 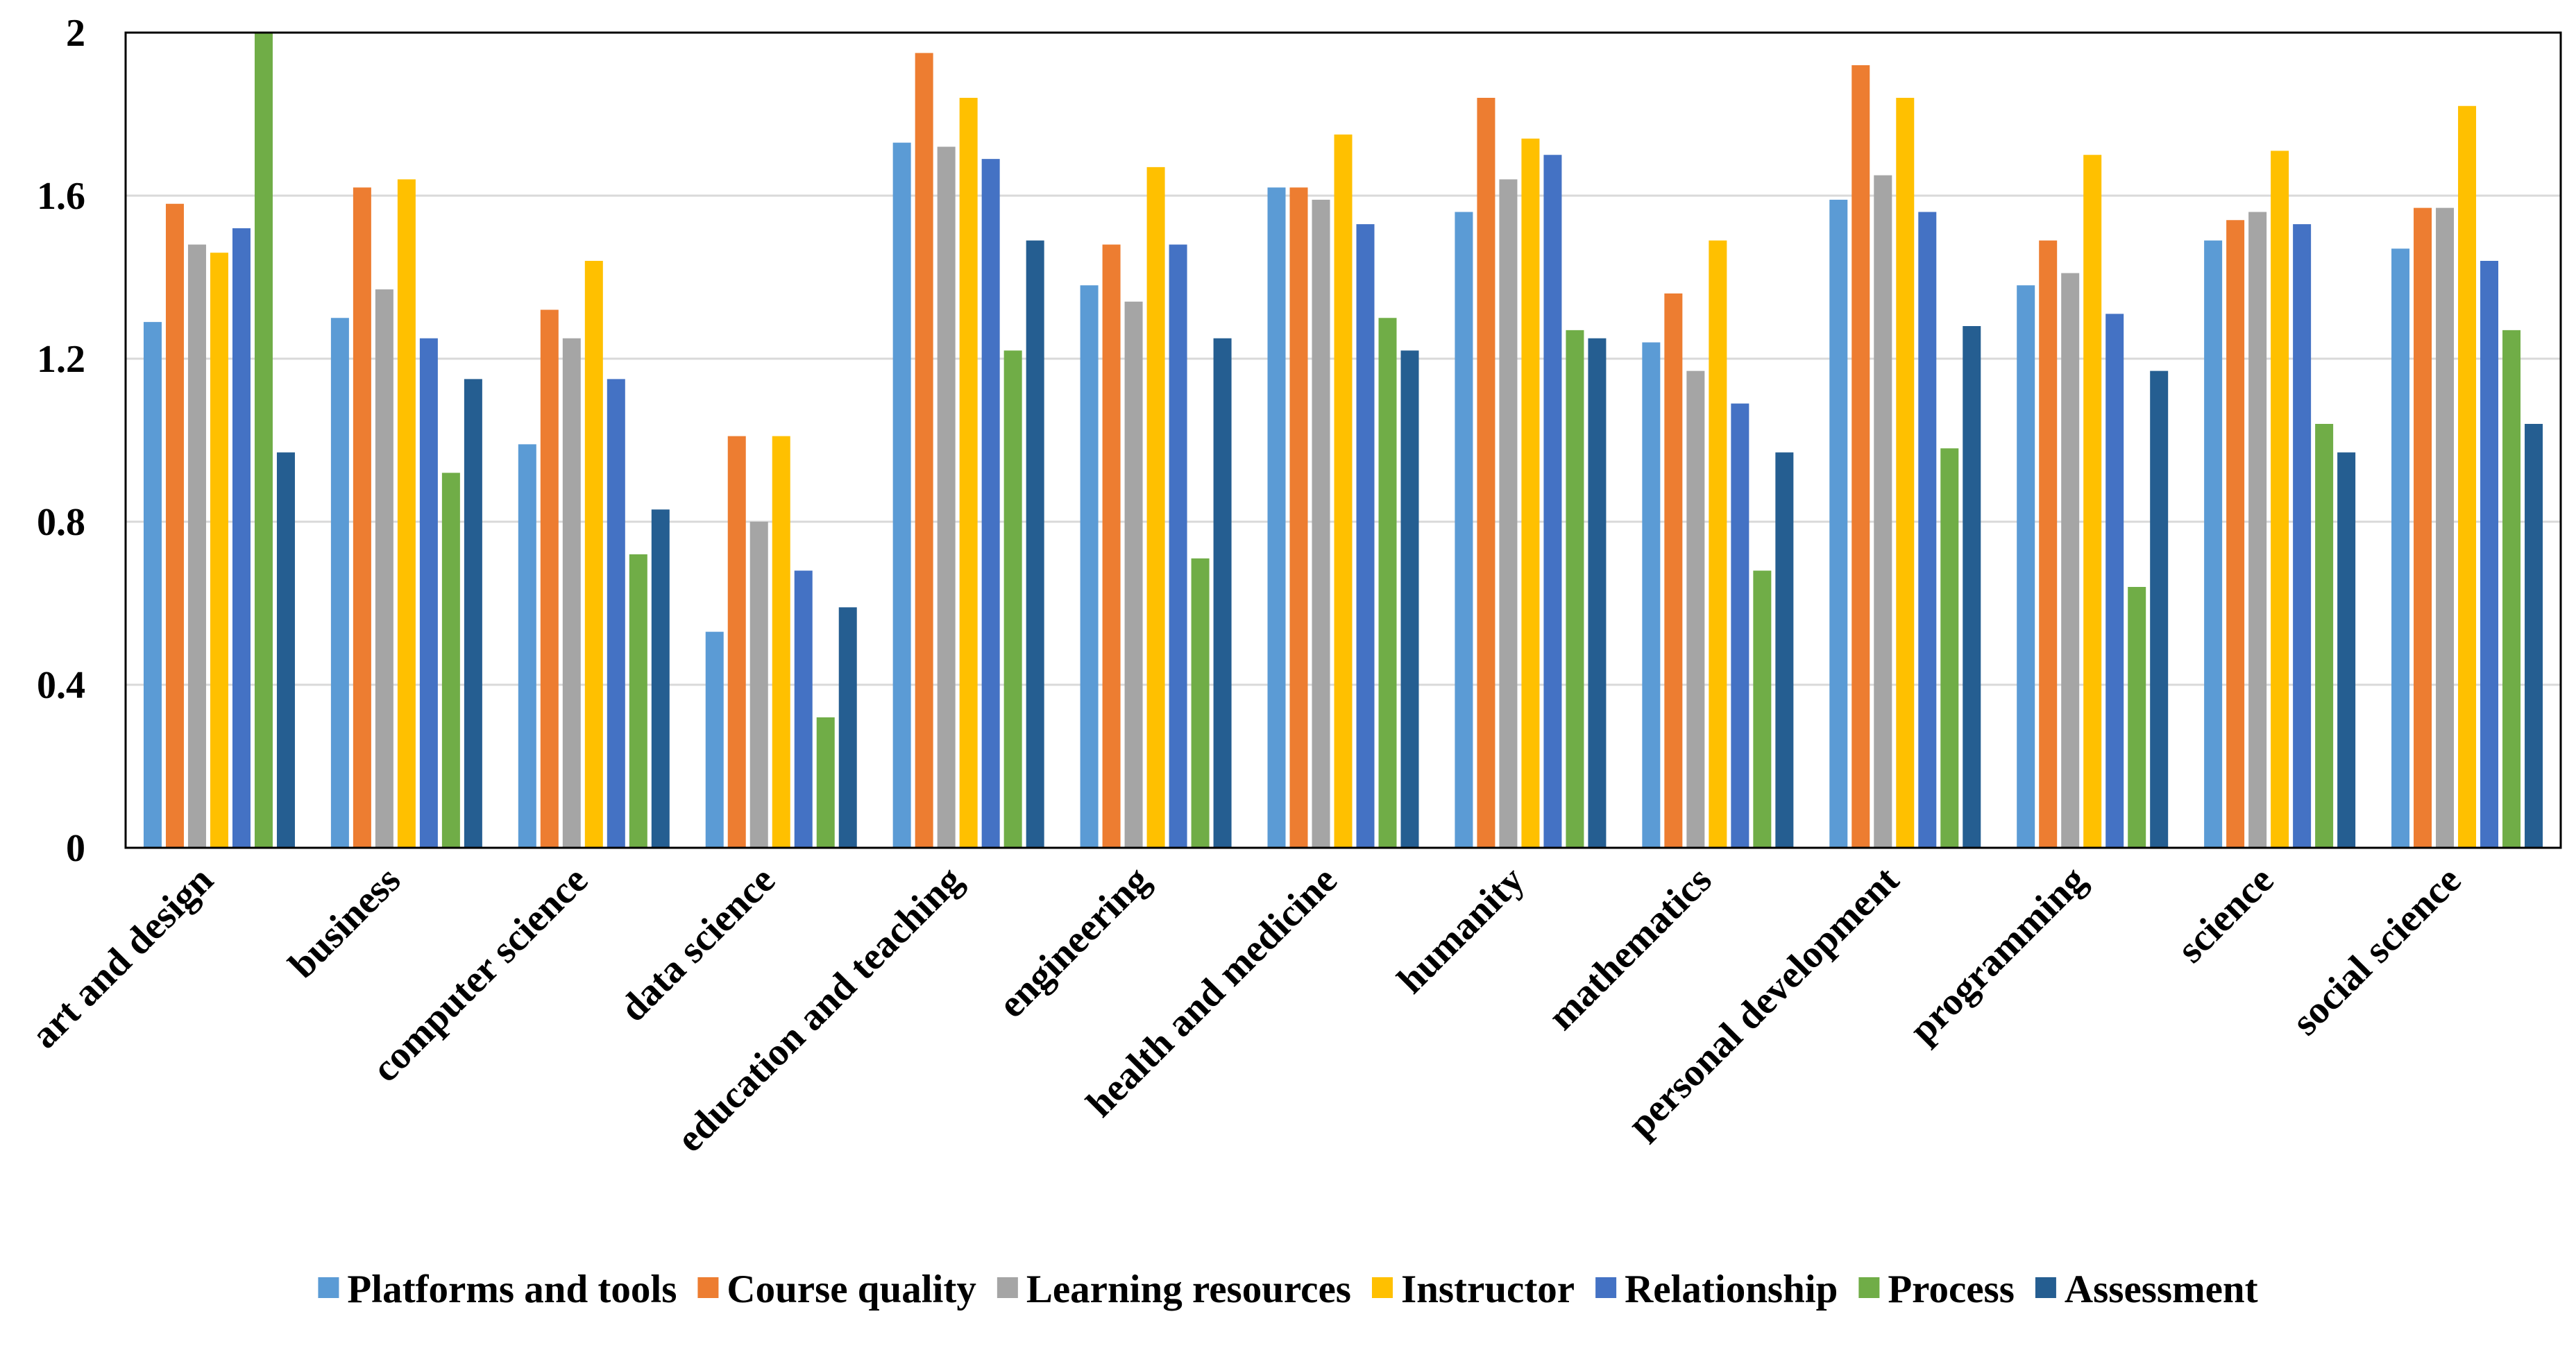 I want to click on bar-assessment-science, so click(x=2346, y=650).